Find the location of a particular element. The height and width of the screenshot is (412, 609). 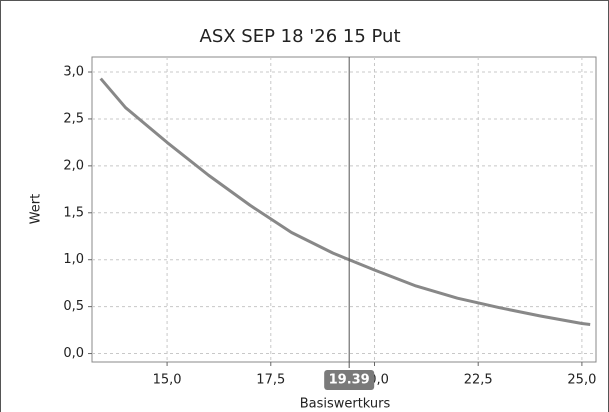

y-tick-label: 1,5 is located at coordinates (73, 212).